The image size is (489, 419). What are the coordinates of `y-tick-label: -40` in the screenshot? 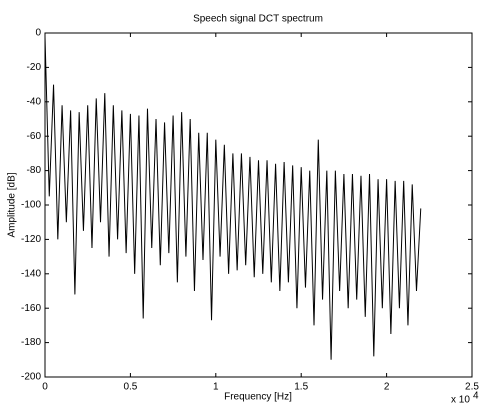 It's located at (34, 101).